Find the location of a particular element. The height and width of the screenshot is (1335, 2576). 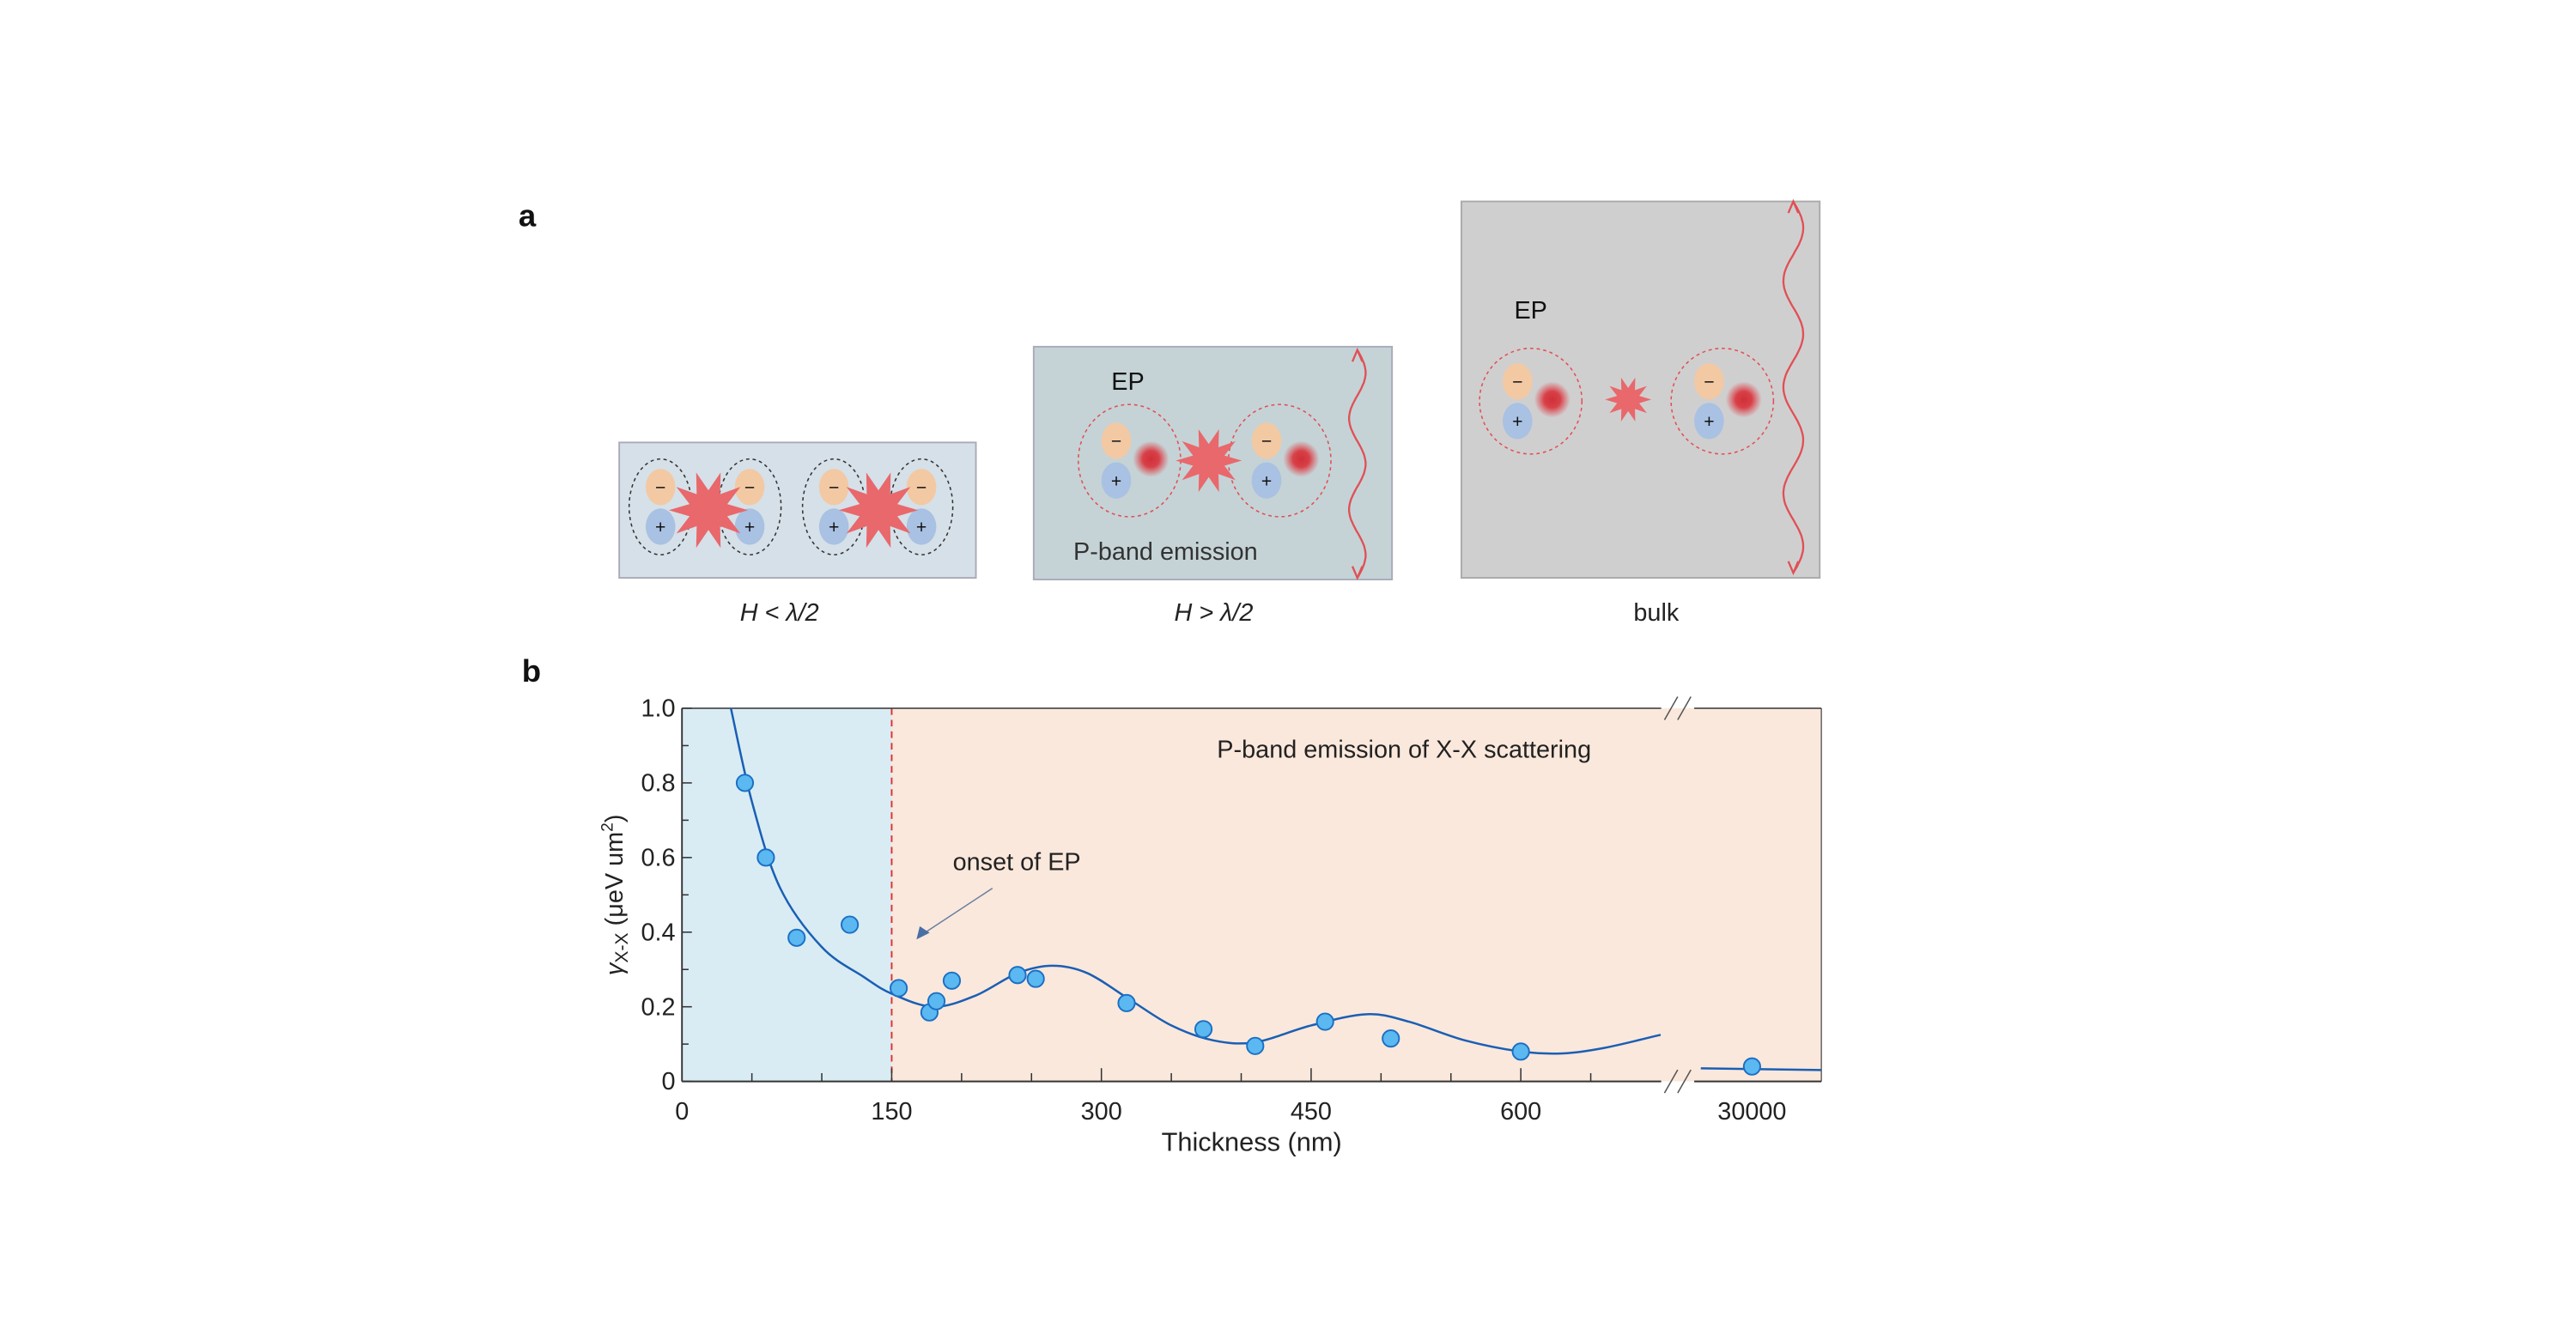

caption-thin: H < λ/2 is located at coordinates (779, 613).